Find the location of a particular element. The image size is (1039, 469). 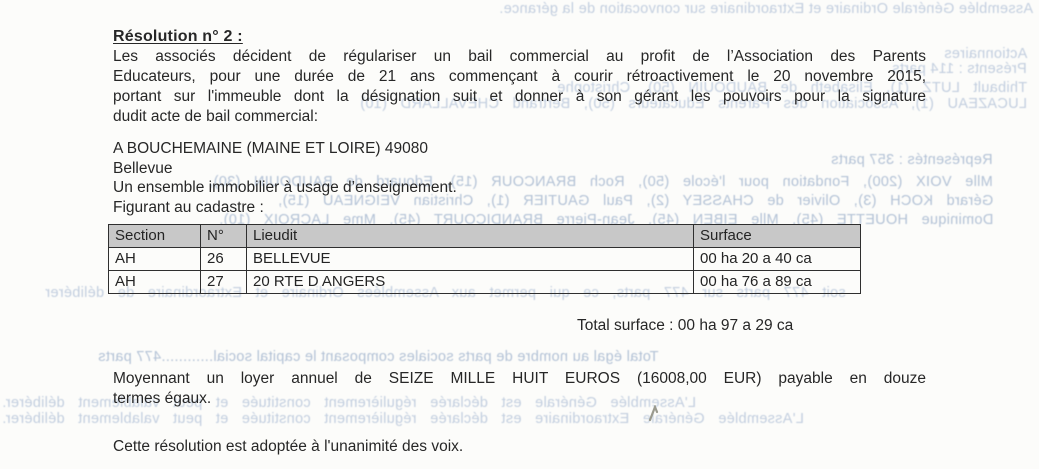

resolution-title: Résolution n° 2 : is located at coordinates (178, 36).